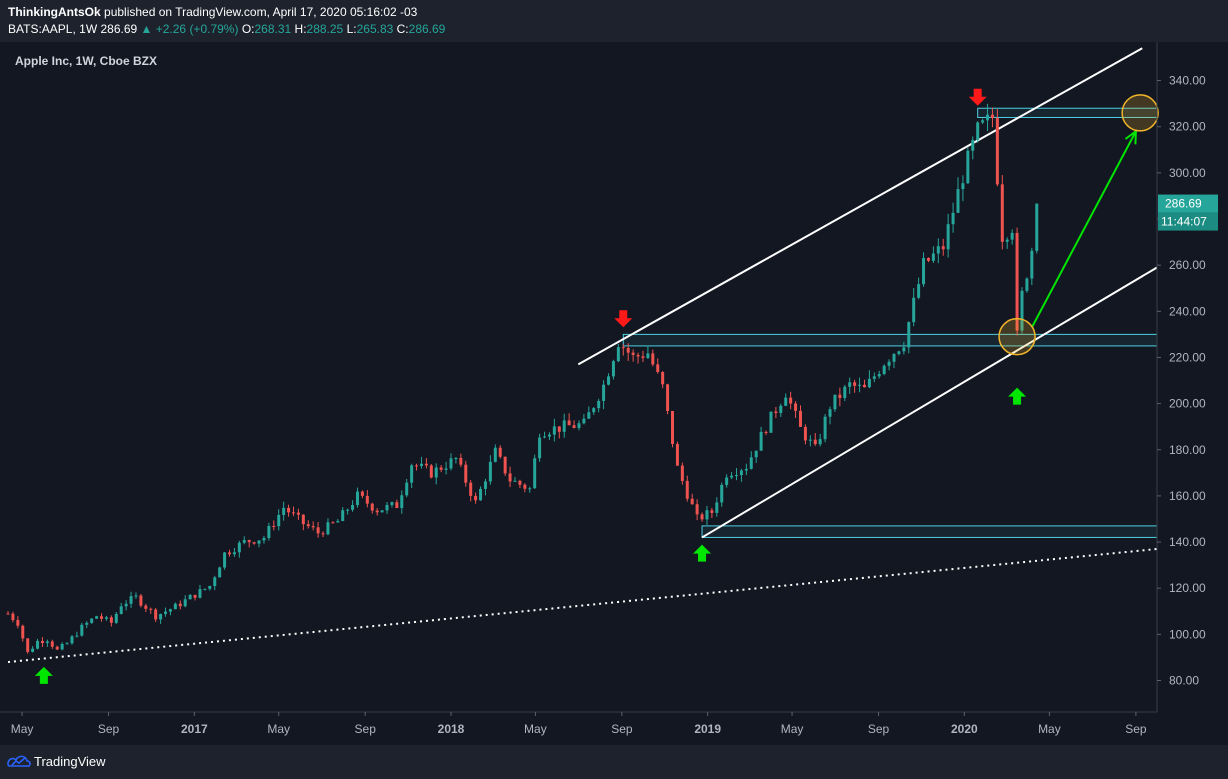 This screenshot has width=1228, height=779. What do you see at coordinates (54, 12) in the screenshot?
I see `author-name: ThinkingAntsOk` at bounding box center [54, 12].